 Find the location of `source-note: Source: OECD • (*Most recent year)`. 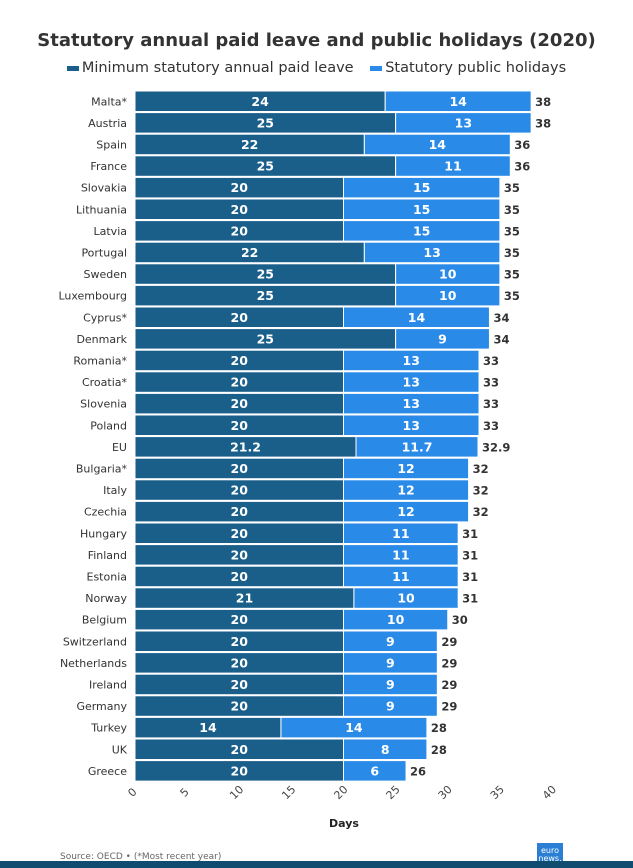

source-note: Source: OECD • (*Most recent year) is located at coordinates (141, 857).